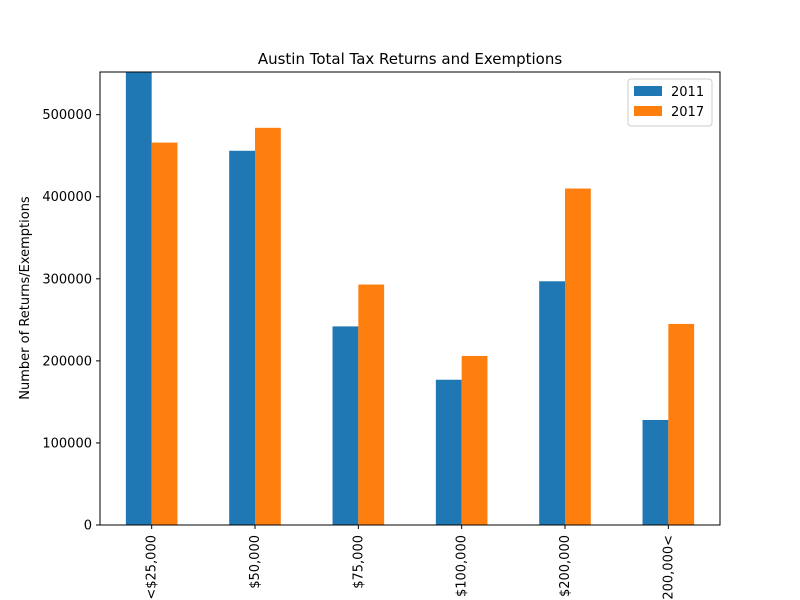 Image resolution: width=800 pixels, height=600 pixels. What do you see at coordinates (462, 566) in the screenshot?
I see `x-tick-label-3: $100,000` at bounding box center [462, 566].